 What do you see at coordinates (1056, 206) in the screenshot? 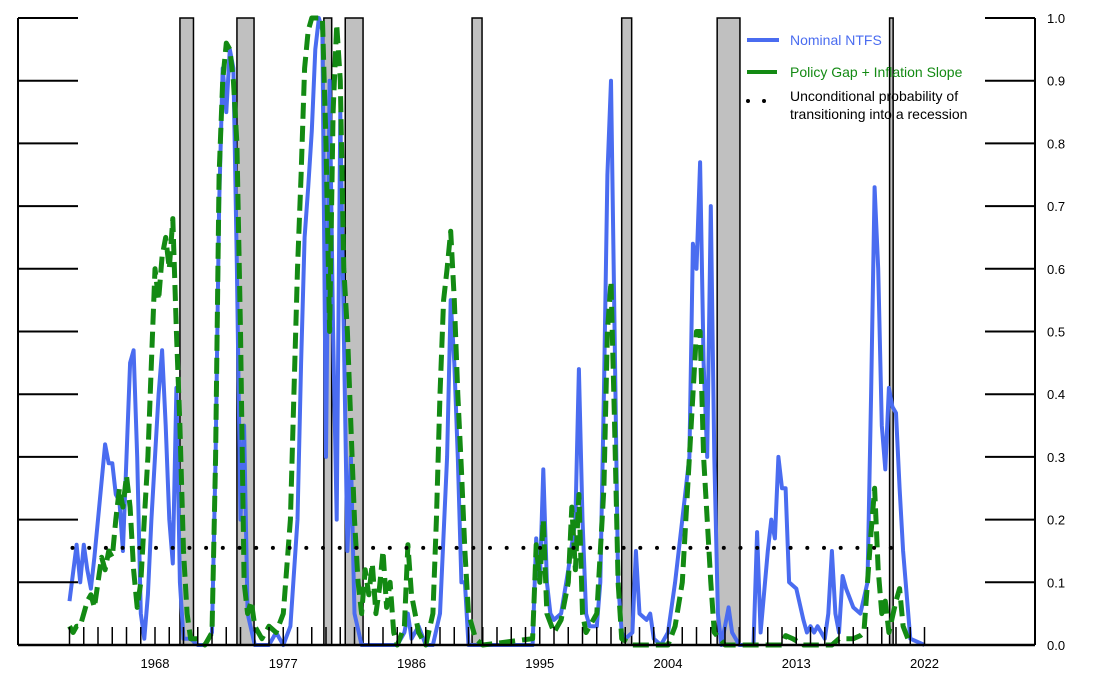
I see `y-tick-label: 0.7` at bounding box center [1056, 206].